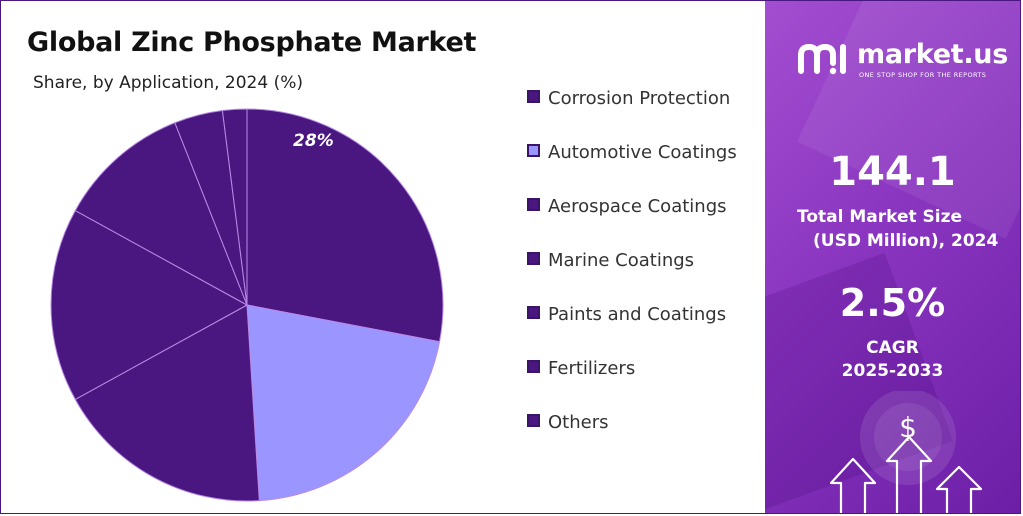  What do you see at coordinates (345, 225) in the screenshot?
I see `pie-slice-corrosion-protection` at bounding box center [345, 225].